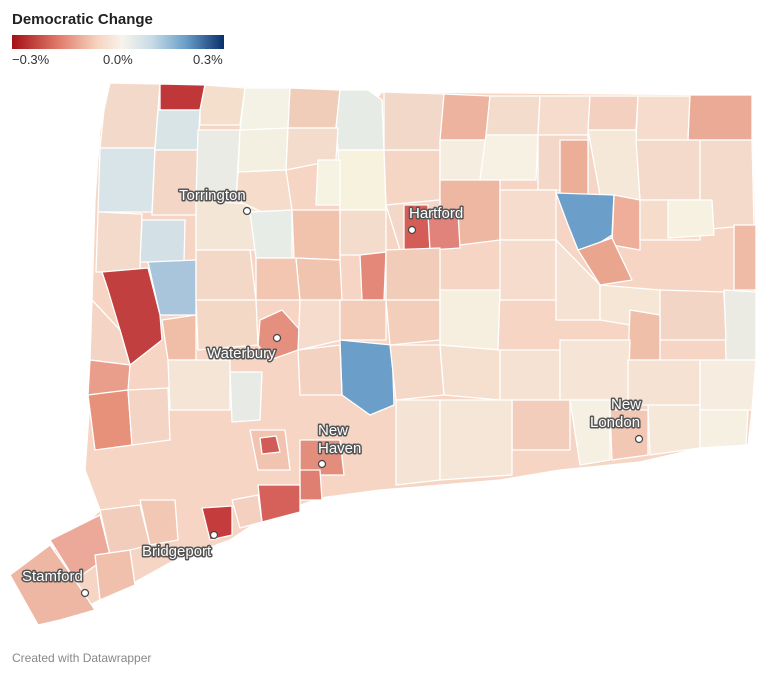 The width and height of the screenshot is (771, 679). I want to click on city-waterbury: Waterbury, so click(244, 348).